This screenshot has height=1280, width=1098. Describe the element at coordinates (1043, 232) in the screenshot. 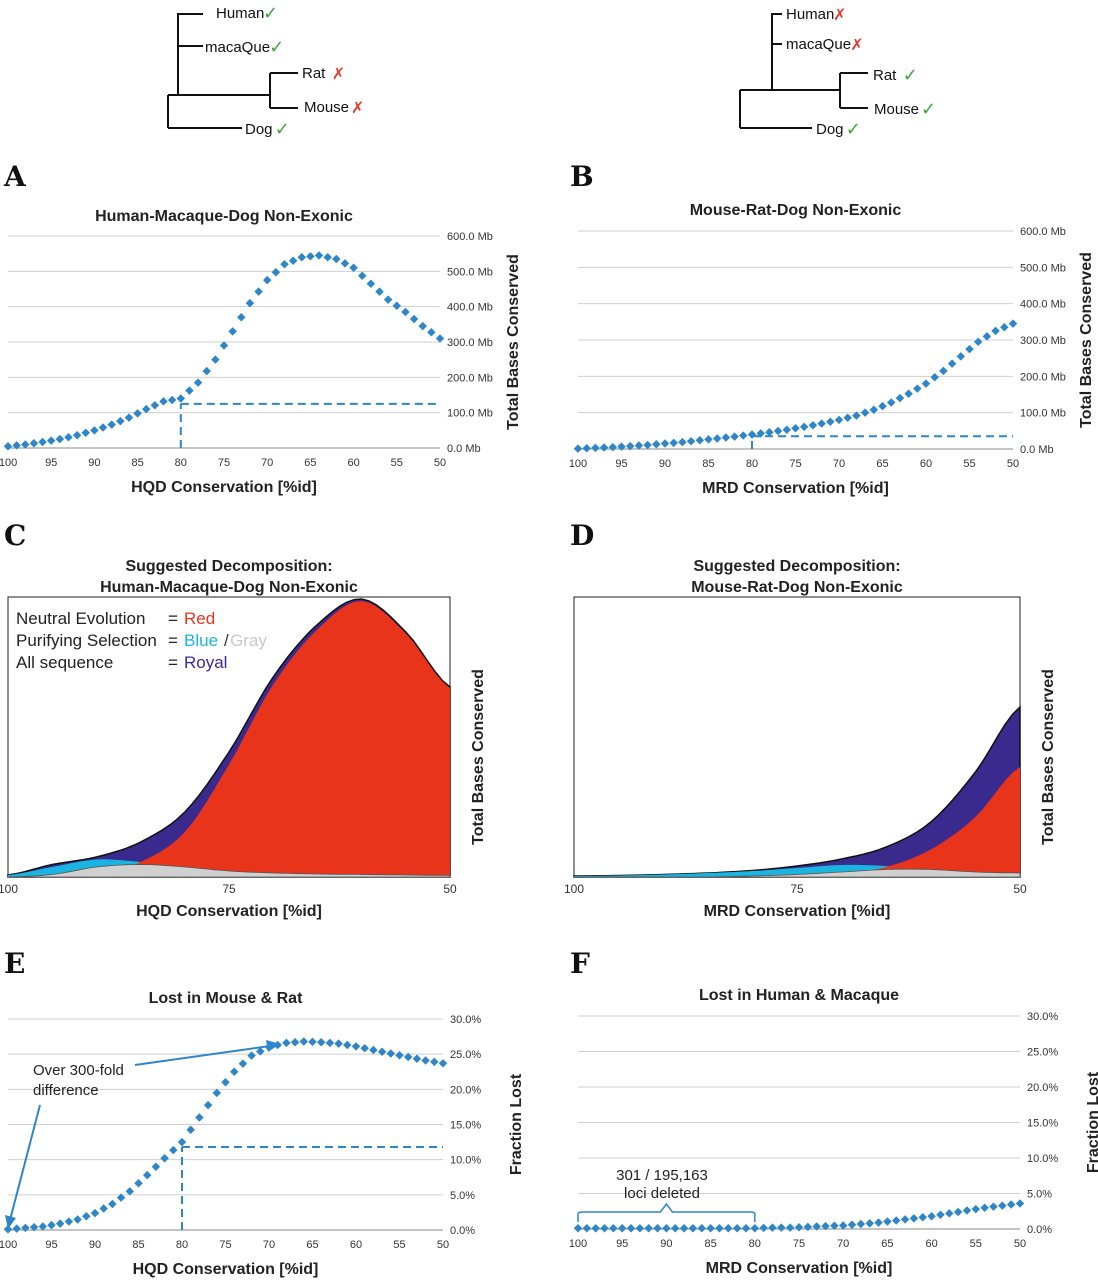

I see `y-tick-label: 600.0 Mb` at that location.